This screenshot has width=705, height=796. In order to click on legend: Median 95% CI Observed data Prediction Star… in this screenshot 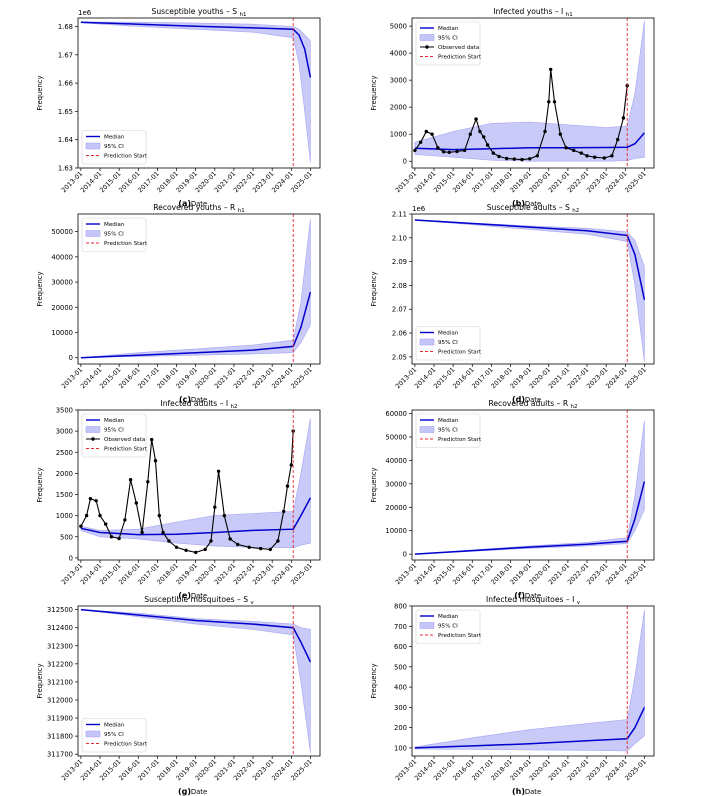, I will do `click(114, 435)`.